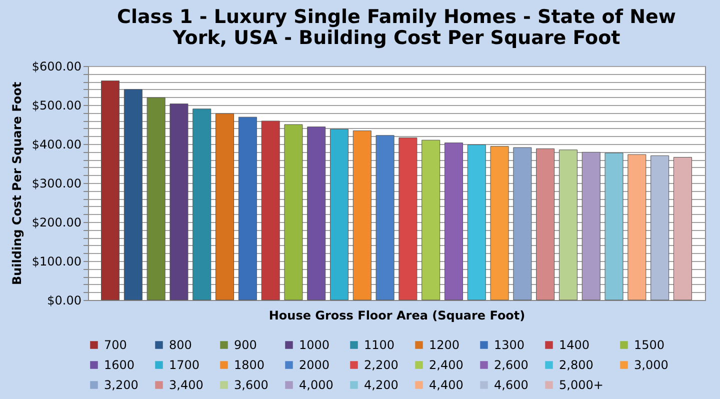  I want to click on legend-label: 2000, so click(314, 365).